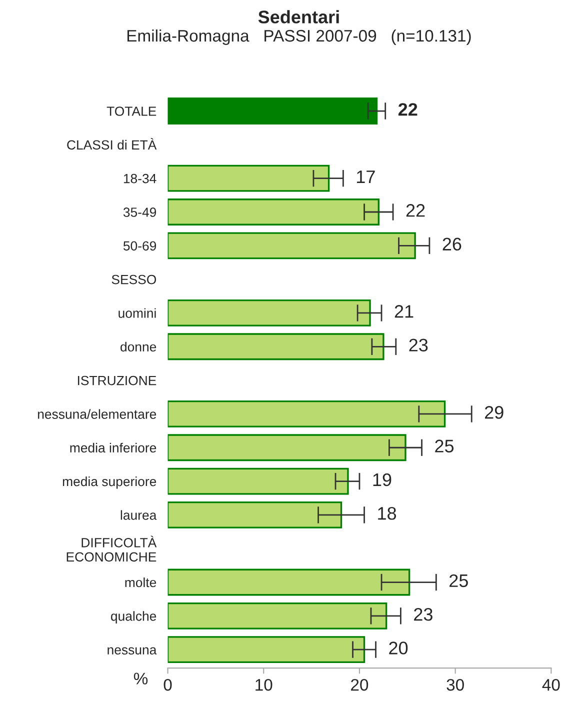  I want to click on data-label: 21, so click(404, 311).